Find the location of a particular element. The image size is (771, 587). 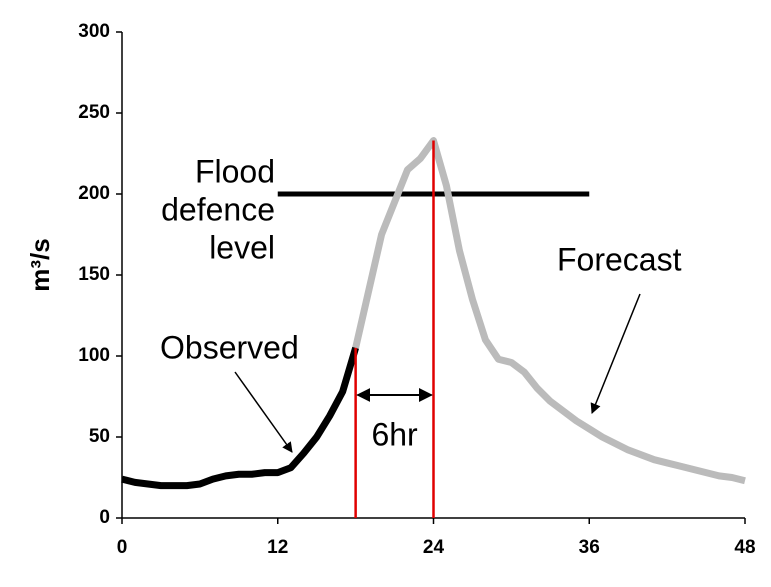

x-tick-label: 24 is located at coordinates (434, 547).